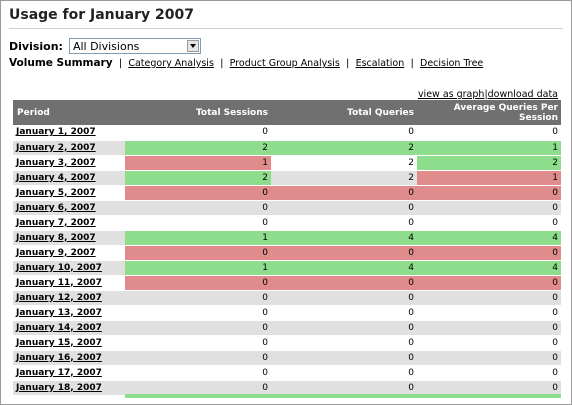  What do you see at coordinates (69, 133) in the screenshot?
I see `period-link: January 1, 2007` at bounding box center [69, 133].